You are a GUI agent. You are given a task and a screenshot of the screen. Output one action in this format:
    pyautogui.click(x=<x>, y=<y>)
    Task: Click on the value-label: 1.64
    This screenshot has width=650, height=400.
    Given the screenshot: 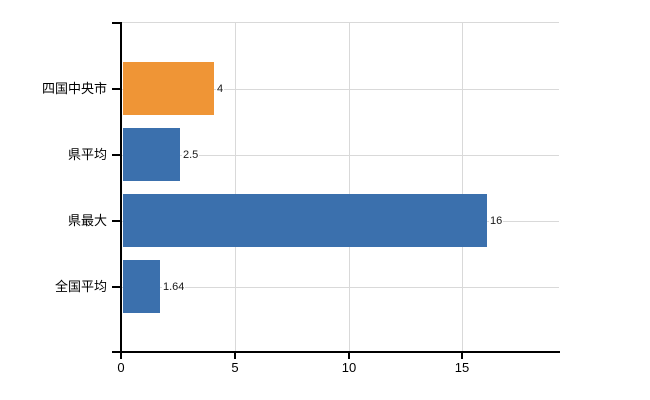 What is the action you would take?
    pyautogui.click(x=174, y=287)
    